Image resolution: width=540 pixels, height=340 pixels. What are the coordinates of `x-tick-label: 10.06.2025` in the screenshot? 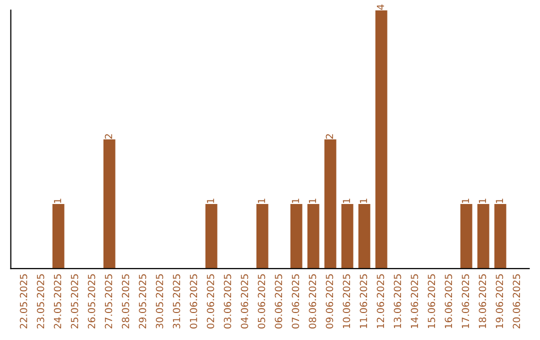 It's located at (346, 301).